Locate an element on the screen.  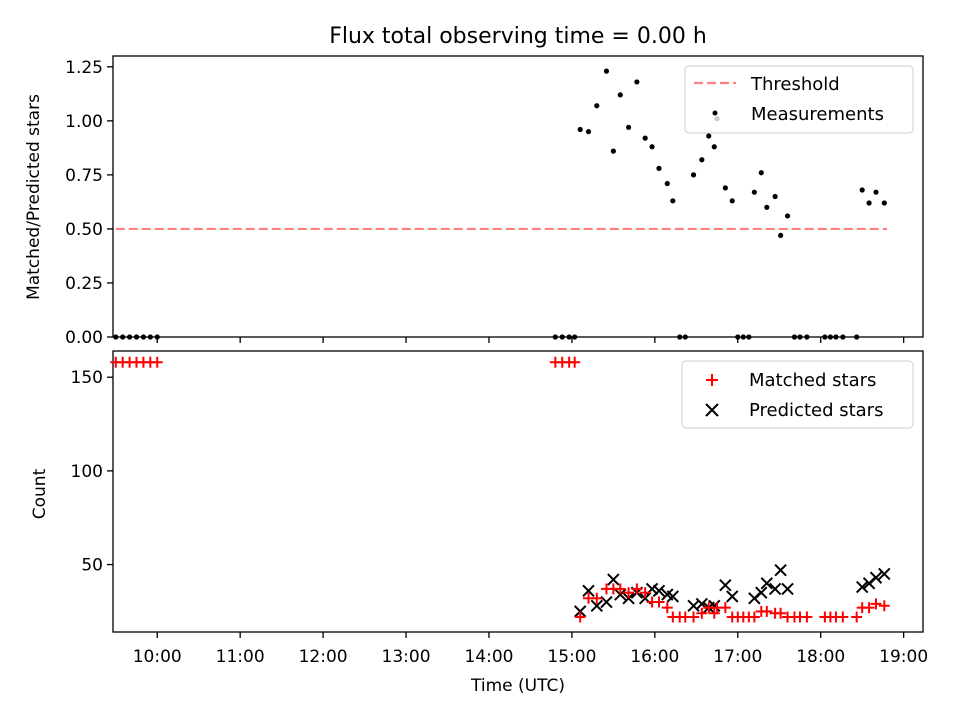
bottom-y-tick-label: 50 is located at coordinates (92, 566).